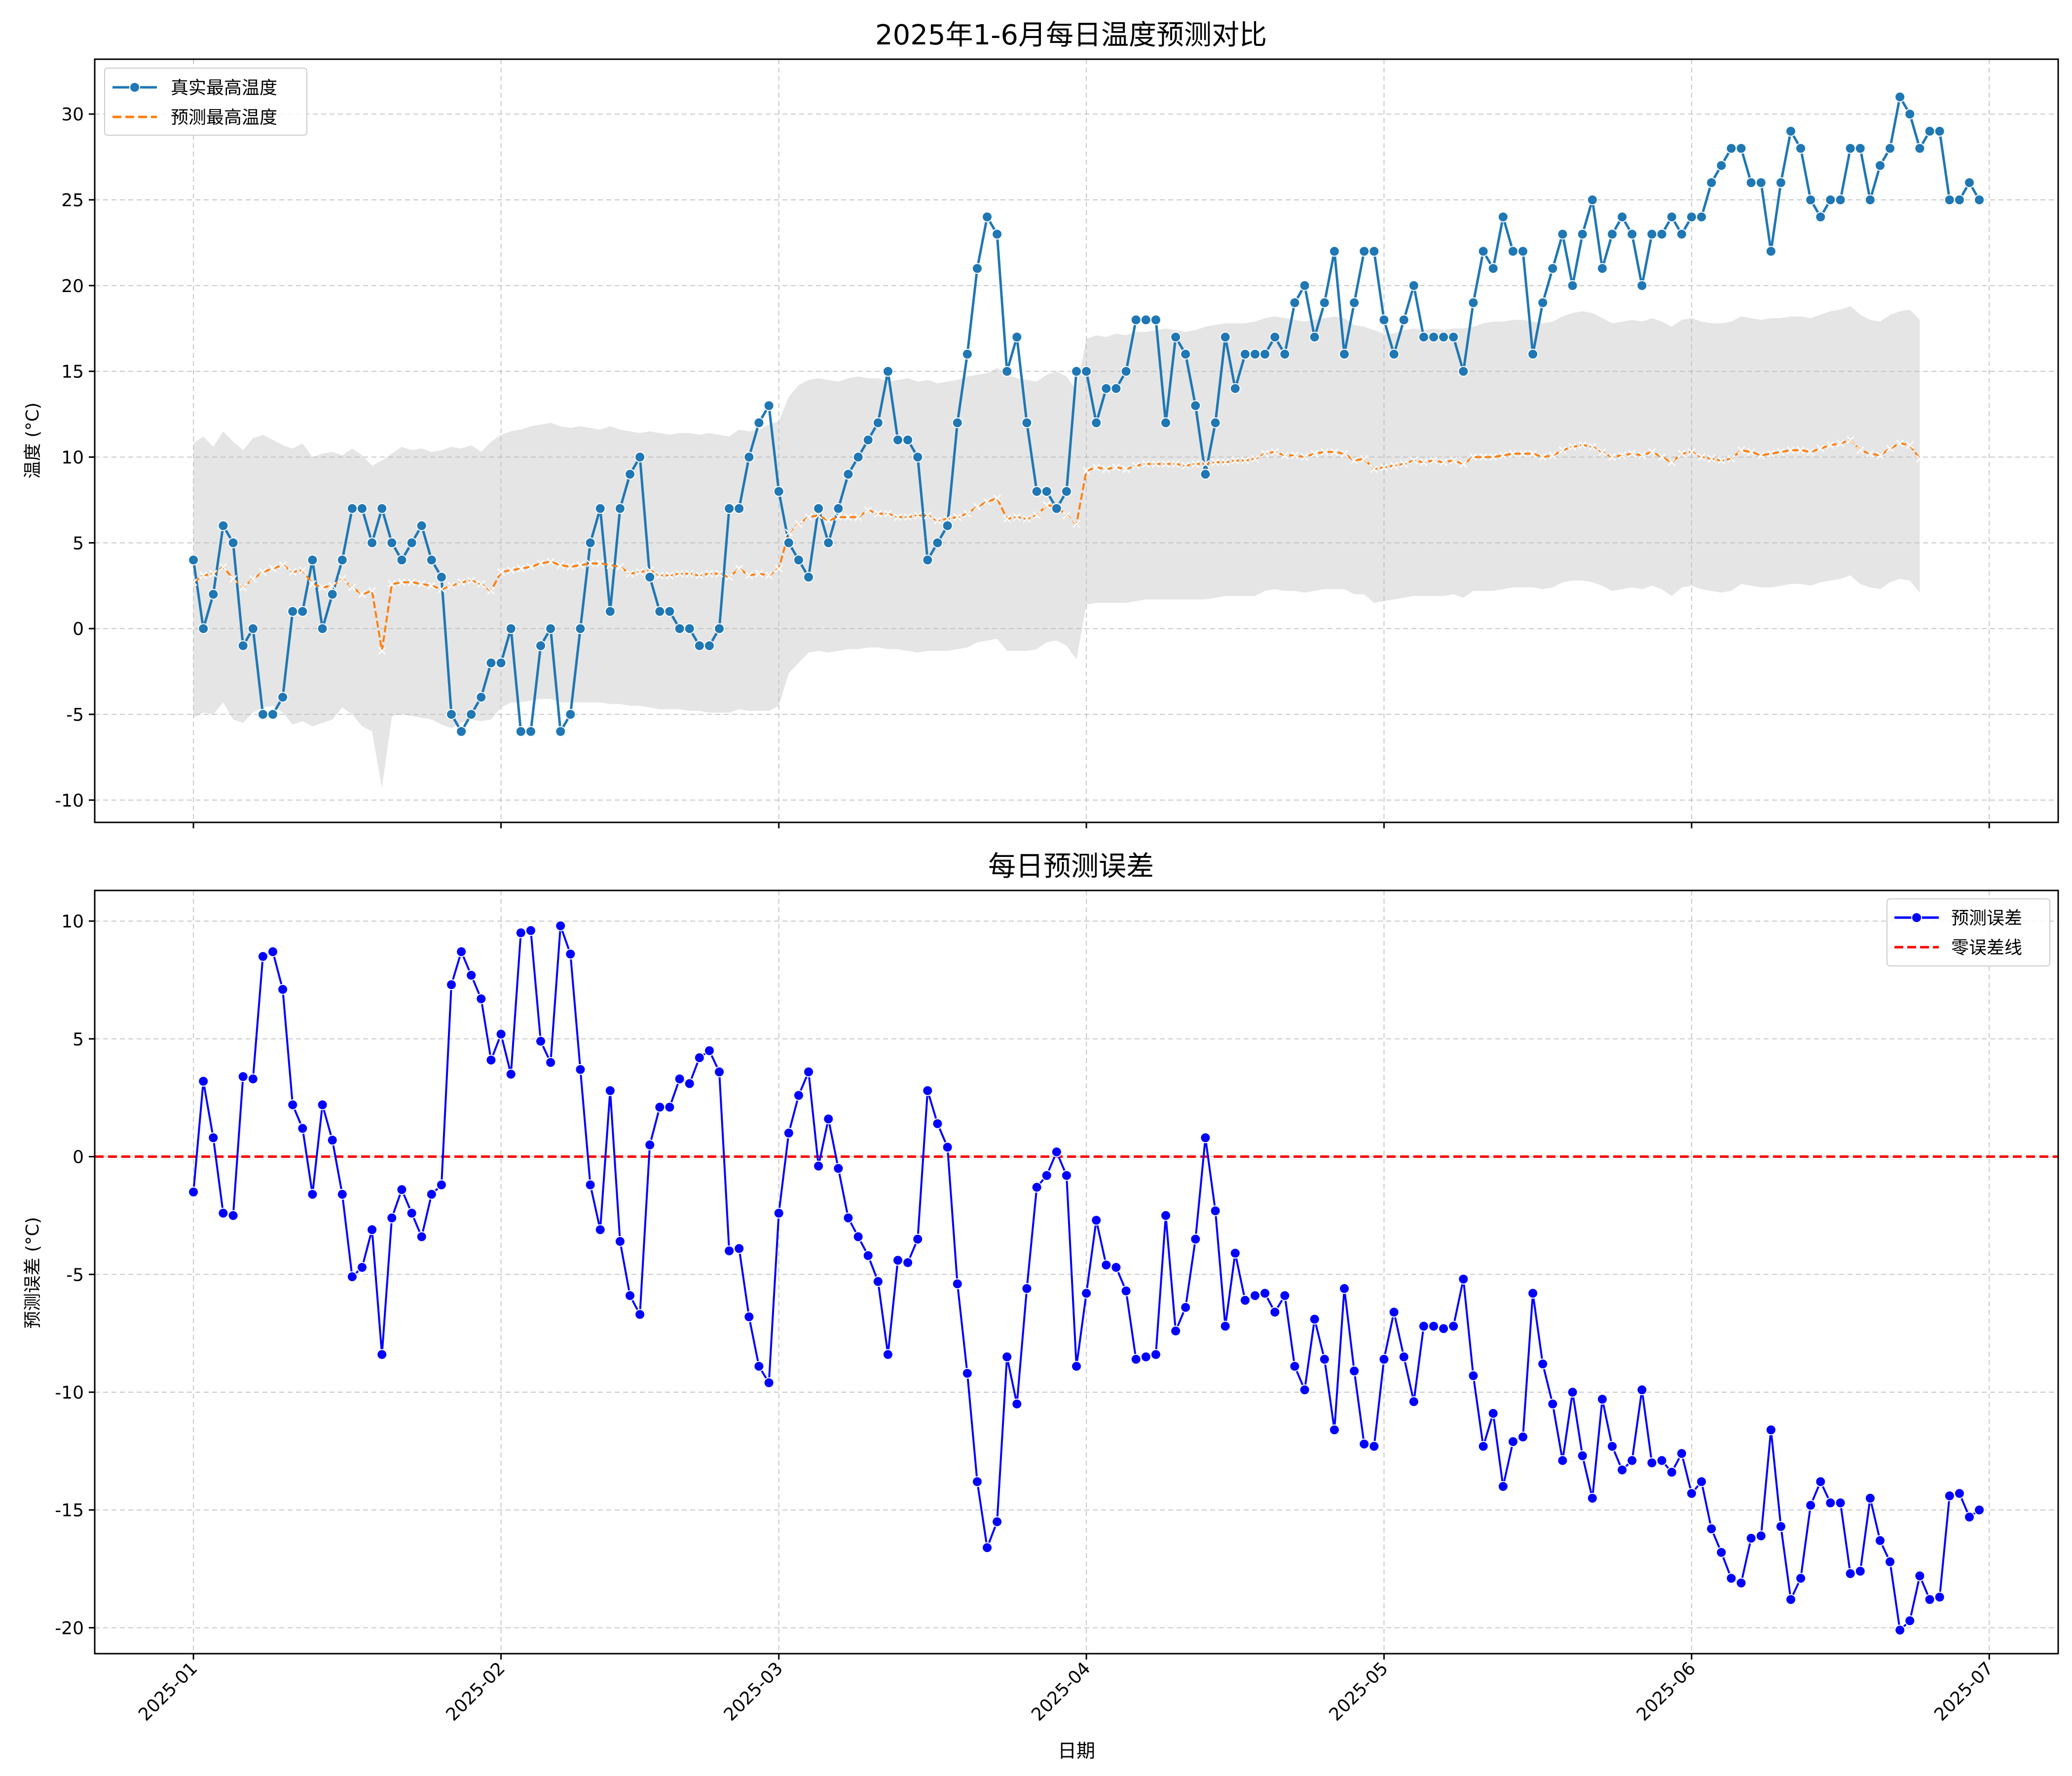  What do you see at coordinates (1917, 918) in the screenshot?
I see `legend-error-marker` at bounding box center [1917, 918].